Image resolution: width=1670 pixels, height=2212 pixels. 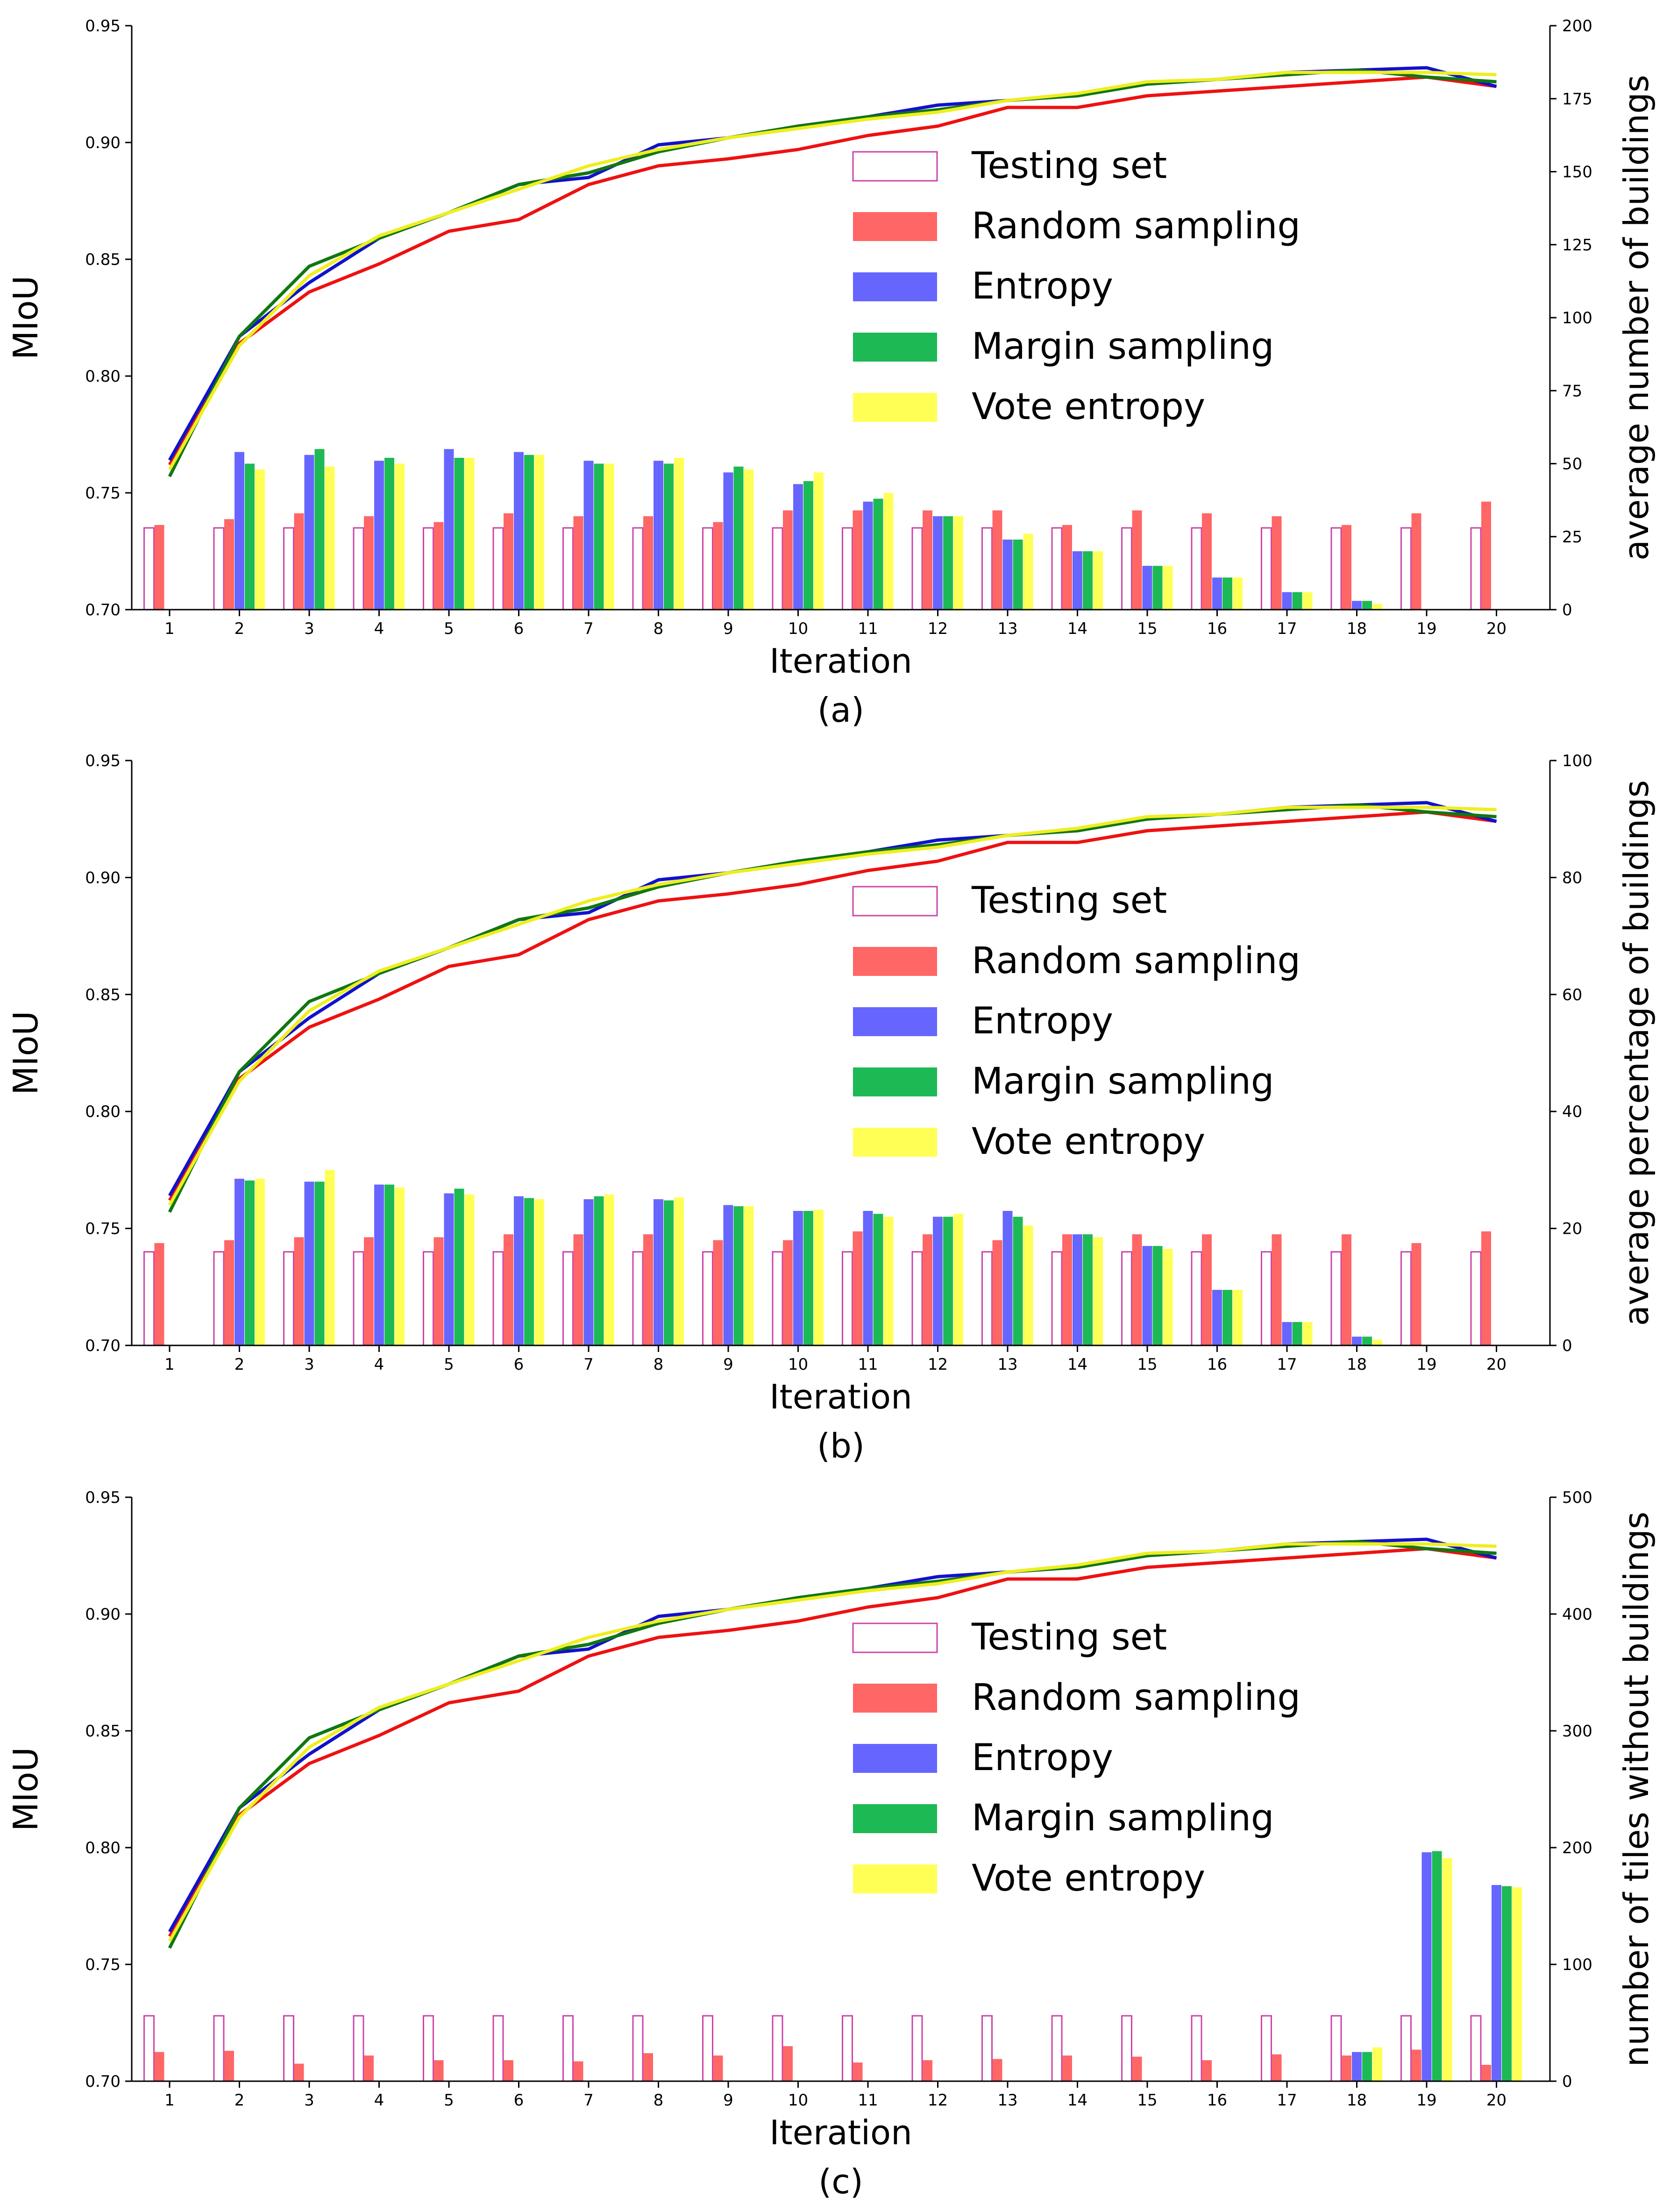 I want to click on y-right-tick-label: 400, so click(x=1577, y=1614).